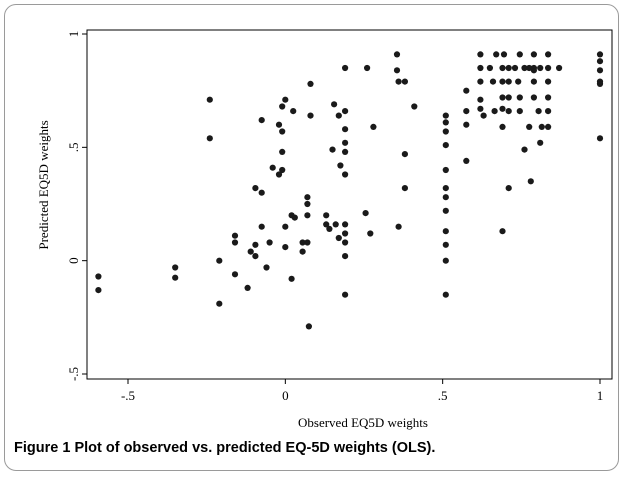 The width and height of the screenshot is (625, 477). Describe the element at coordinates (73, 260) in the screenshot. I see `y-tick-label: 0` at that location.